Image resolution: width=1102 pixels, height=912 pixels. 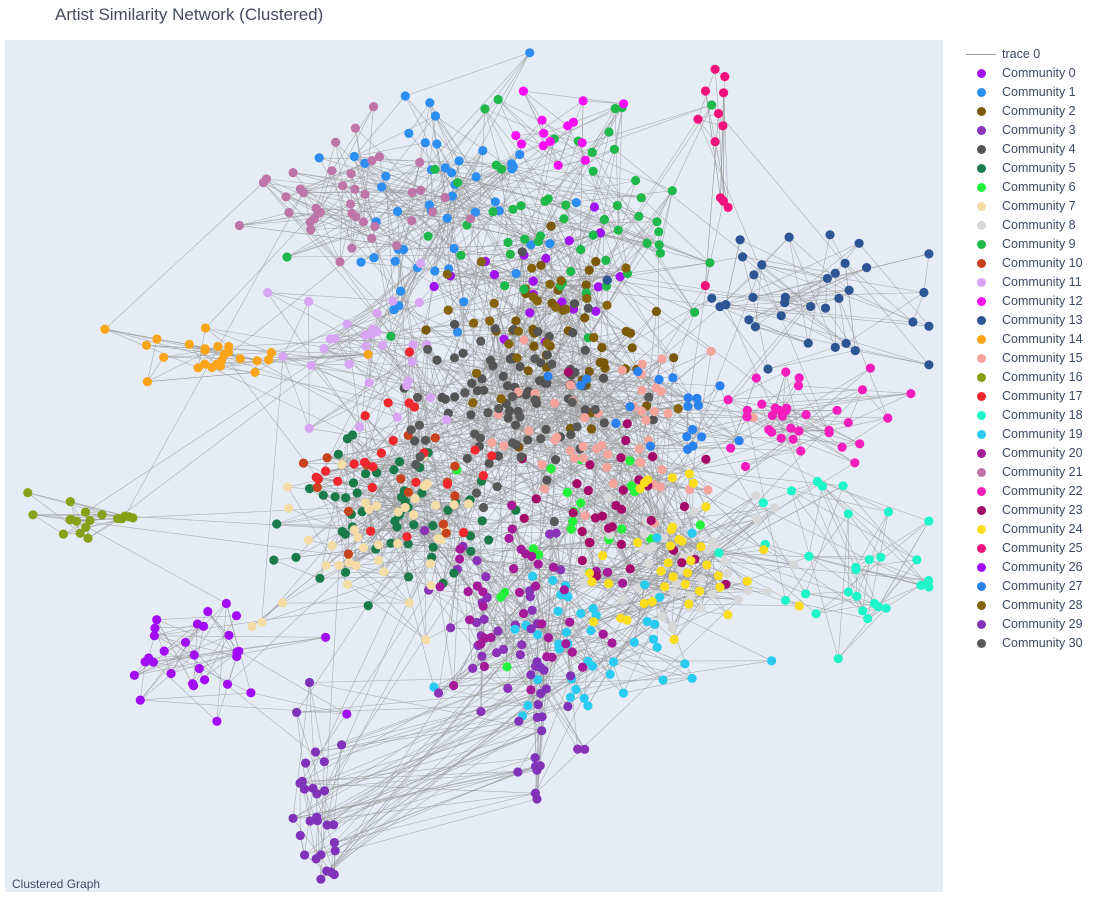 I want to click on legend-item: Community 24, so click(x=1024, y=529).